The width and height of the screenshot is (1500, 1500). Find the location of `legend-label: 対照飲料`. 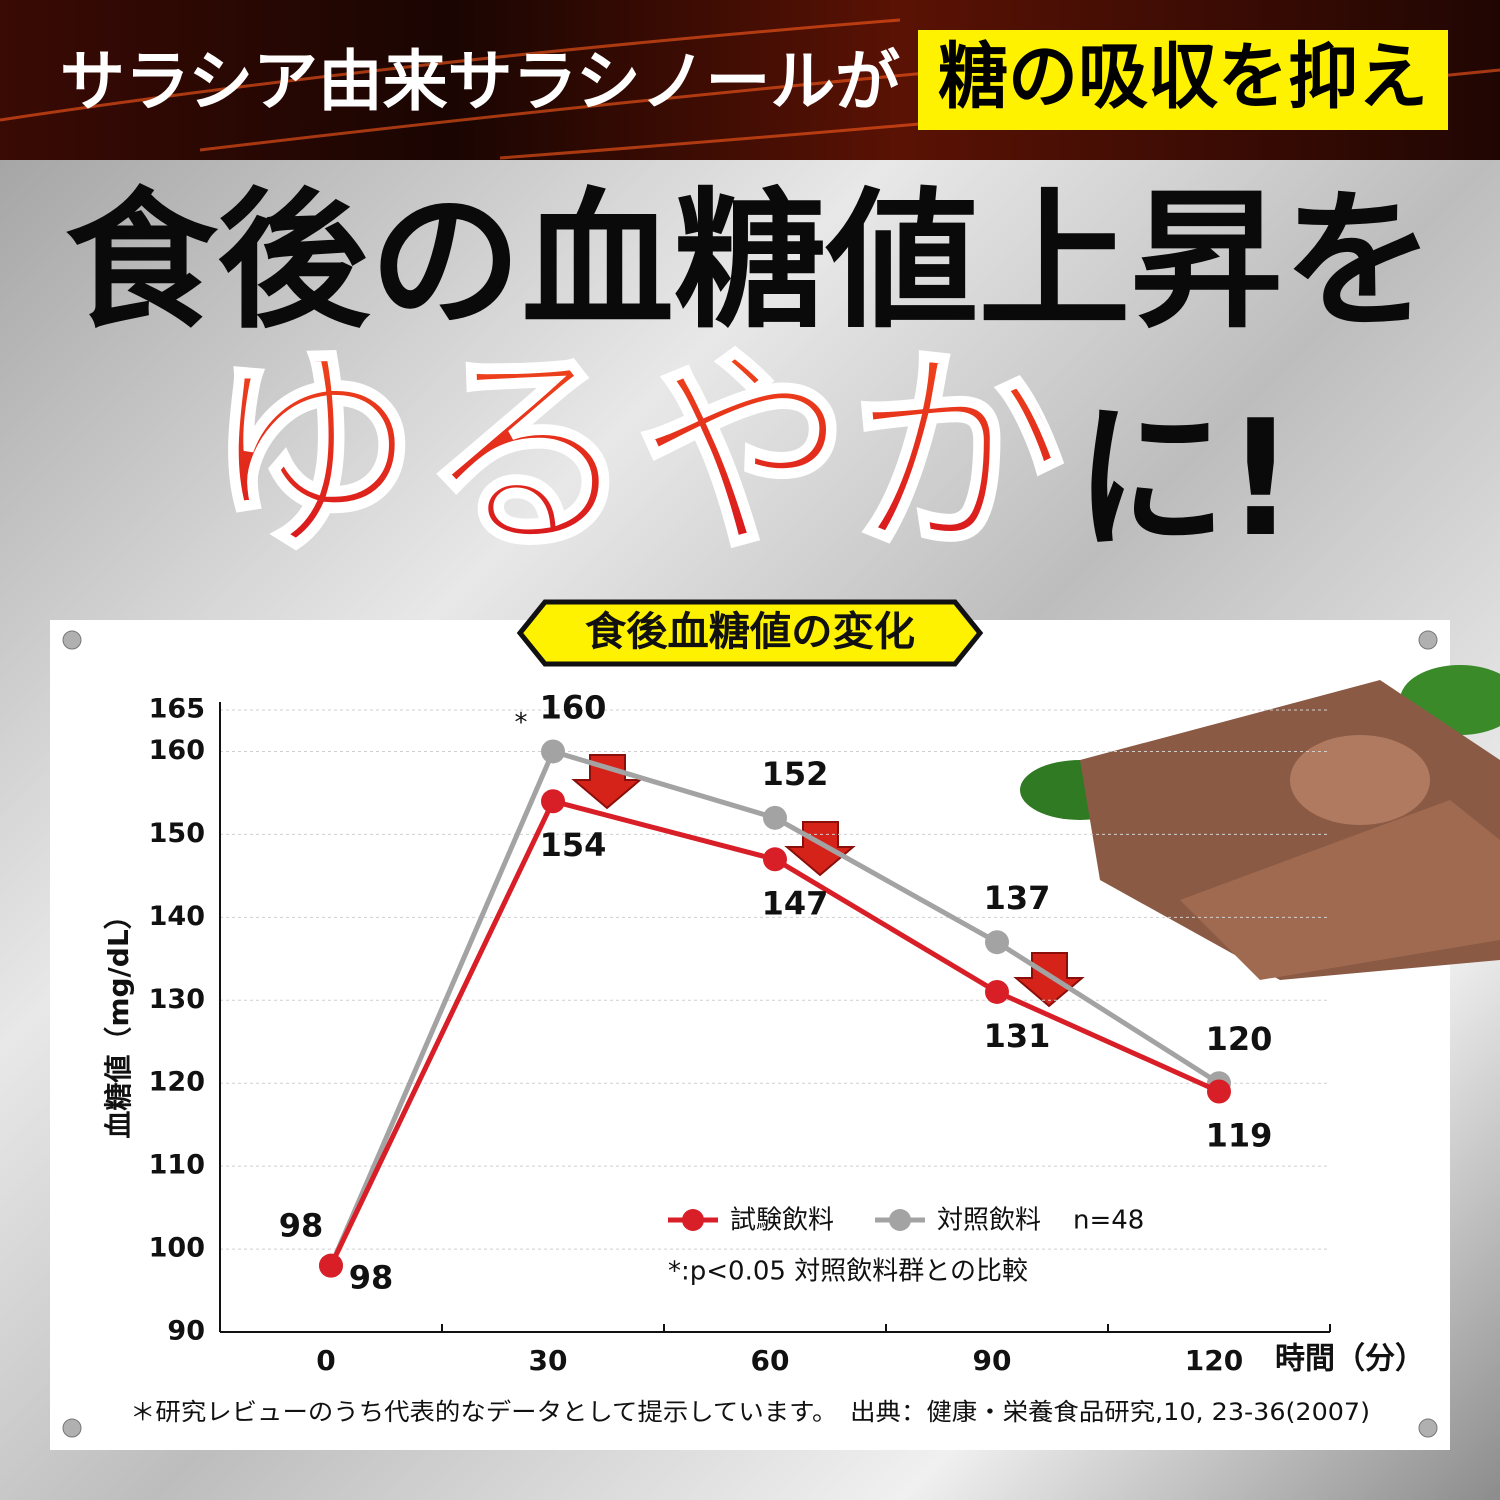

legend-label: 対照飲料 is located at coordinates (989, 1221).